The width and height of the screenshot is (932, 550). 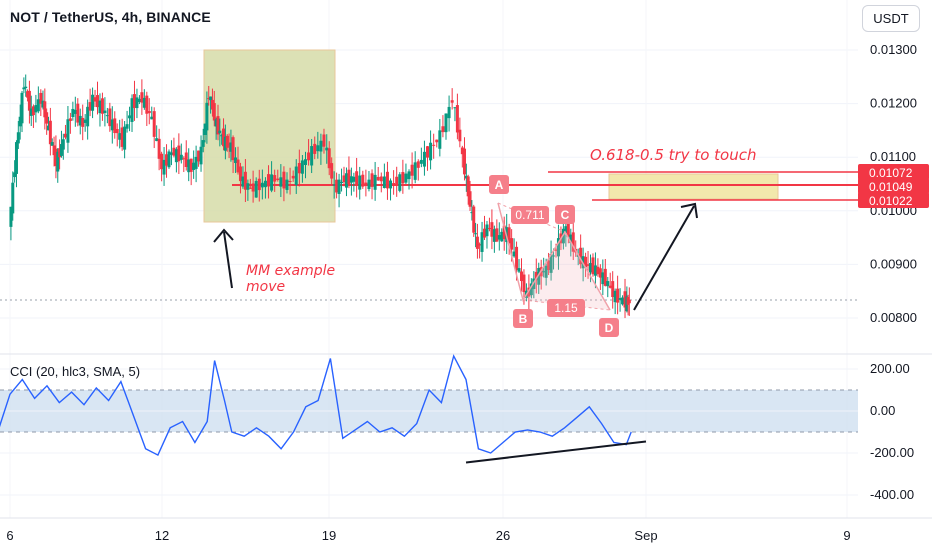 What do you see at coordinates (891, 201) in the screenshot?
I see `svg-text: 0.01022` at bounding box center [891, 201].